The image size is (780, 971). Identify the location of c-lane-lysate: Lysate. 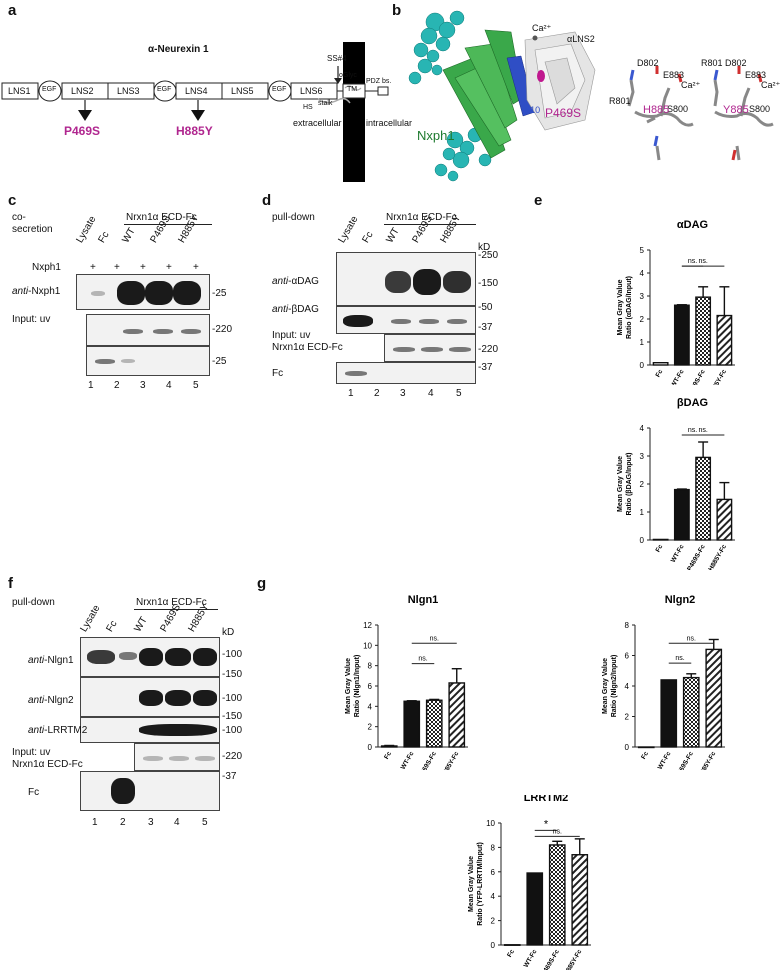
(86, 229).